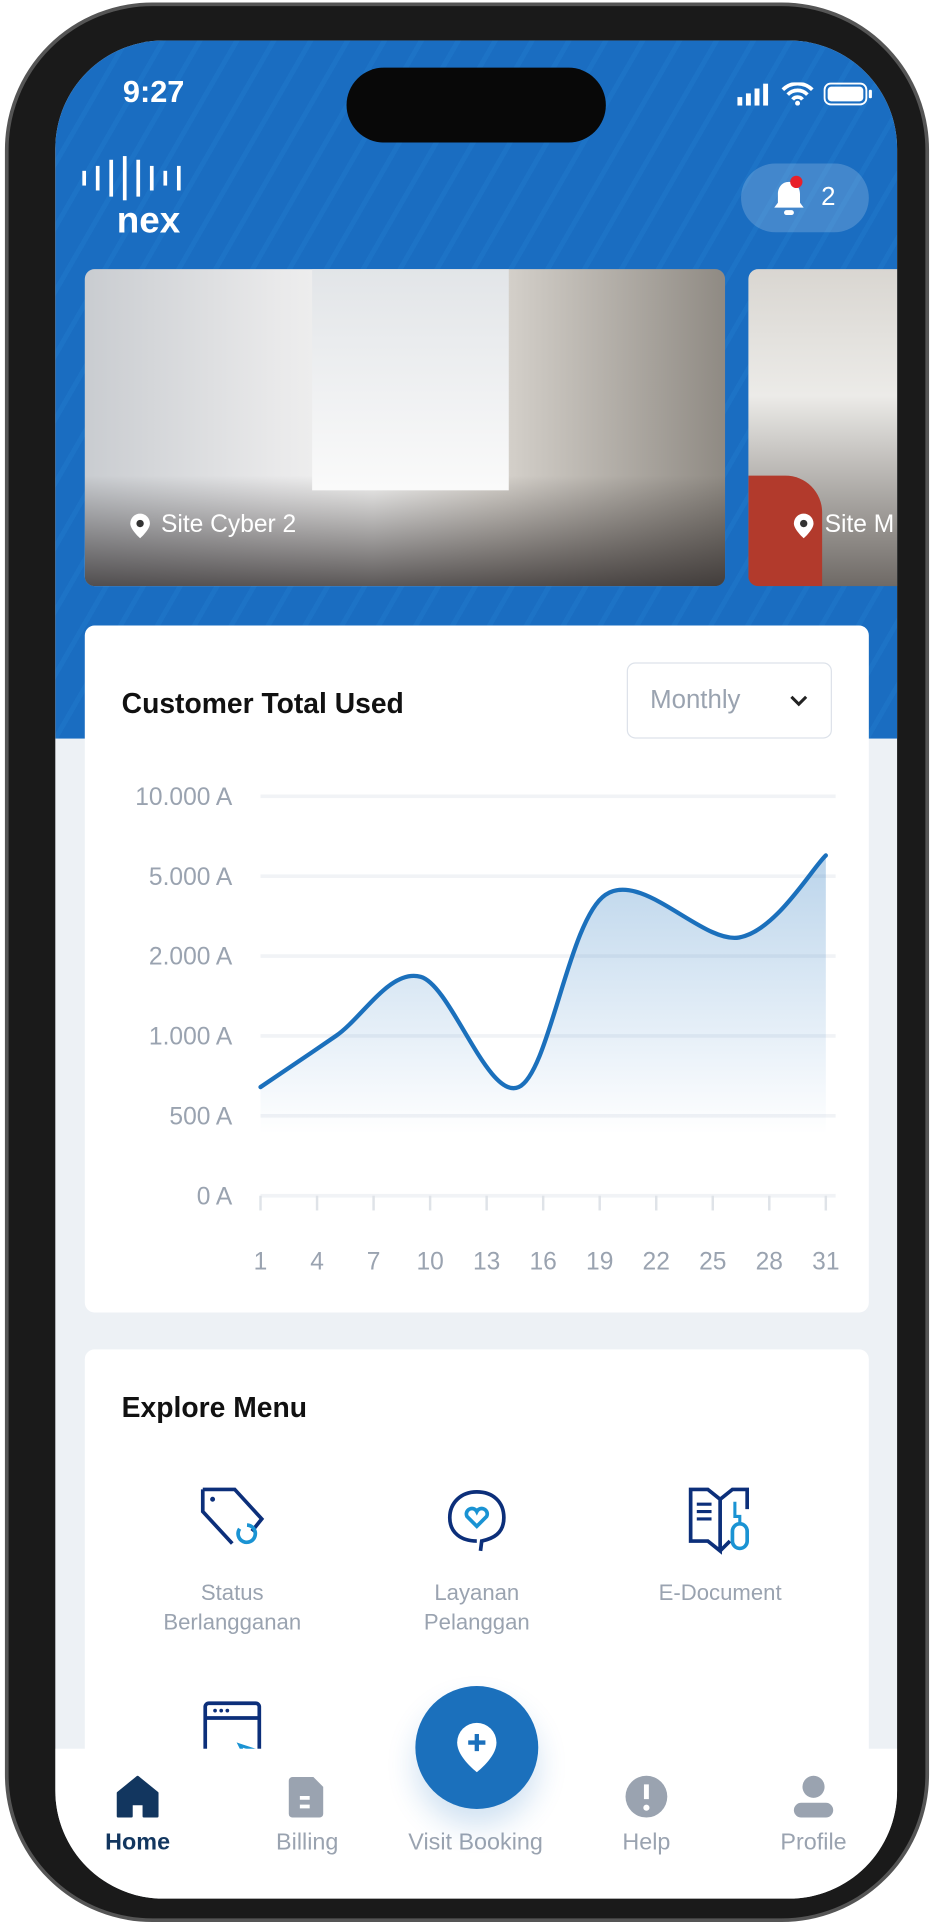 The image size is (934, 1928). What do you see at coordinates (153, 92) in the screenshot?
I see `status-time: 9:27` at bounding box center [153, 92].